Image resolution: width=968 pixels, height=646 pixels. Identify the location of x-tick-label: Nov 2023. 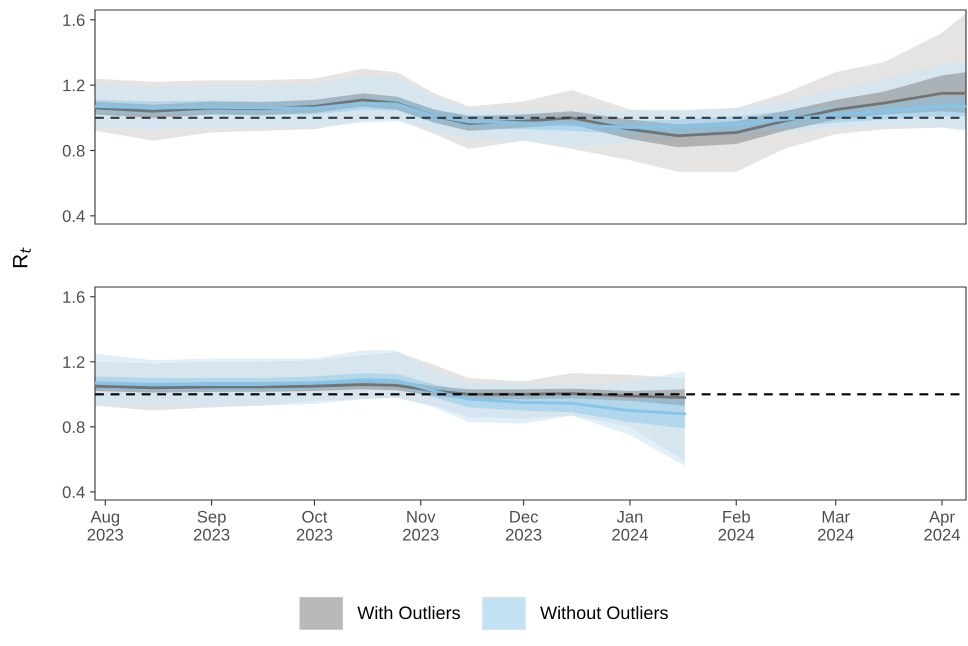
(421, 526).